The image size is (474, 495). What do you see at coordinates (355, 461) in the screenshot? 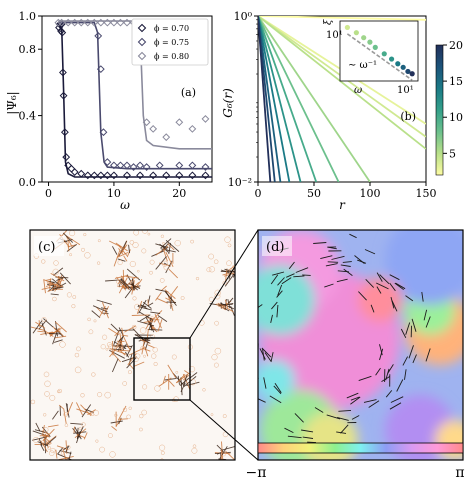
I see `phase-colorbar: −π π` at bounding box center [355, 461].